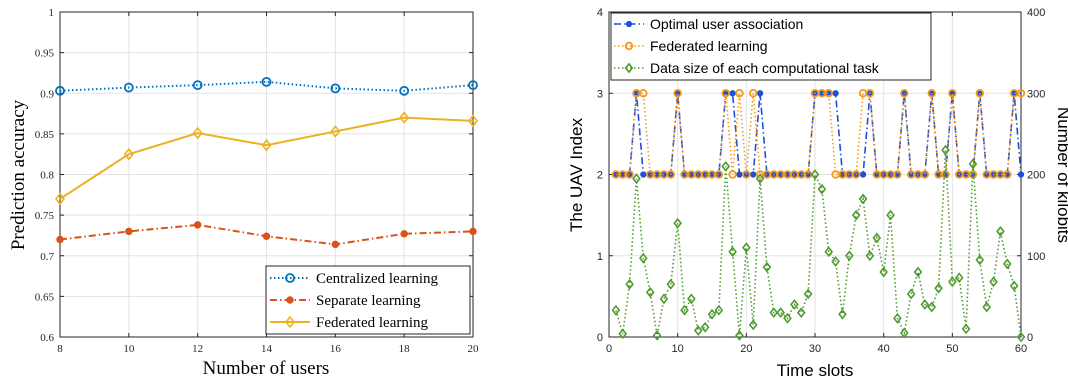 The height and width of the screenshot is (381, 1068). Describe the element at coordinates (765, 68) in the screenshot. I see `uav-legend-label: Data size of each computational task` at that location.